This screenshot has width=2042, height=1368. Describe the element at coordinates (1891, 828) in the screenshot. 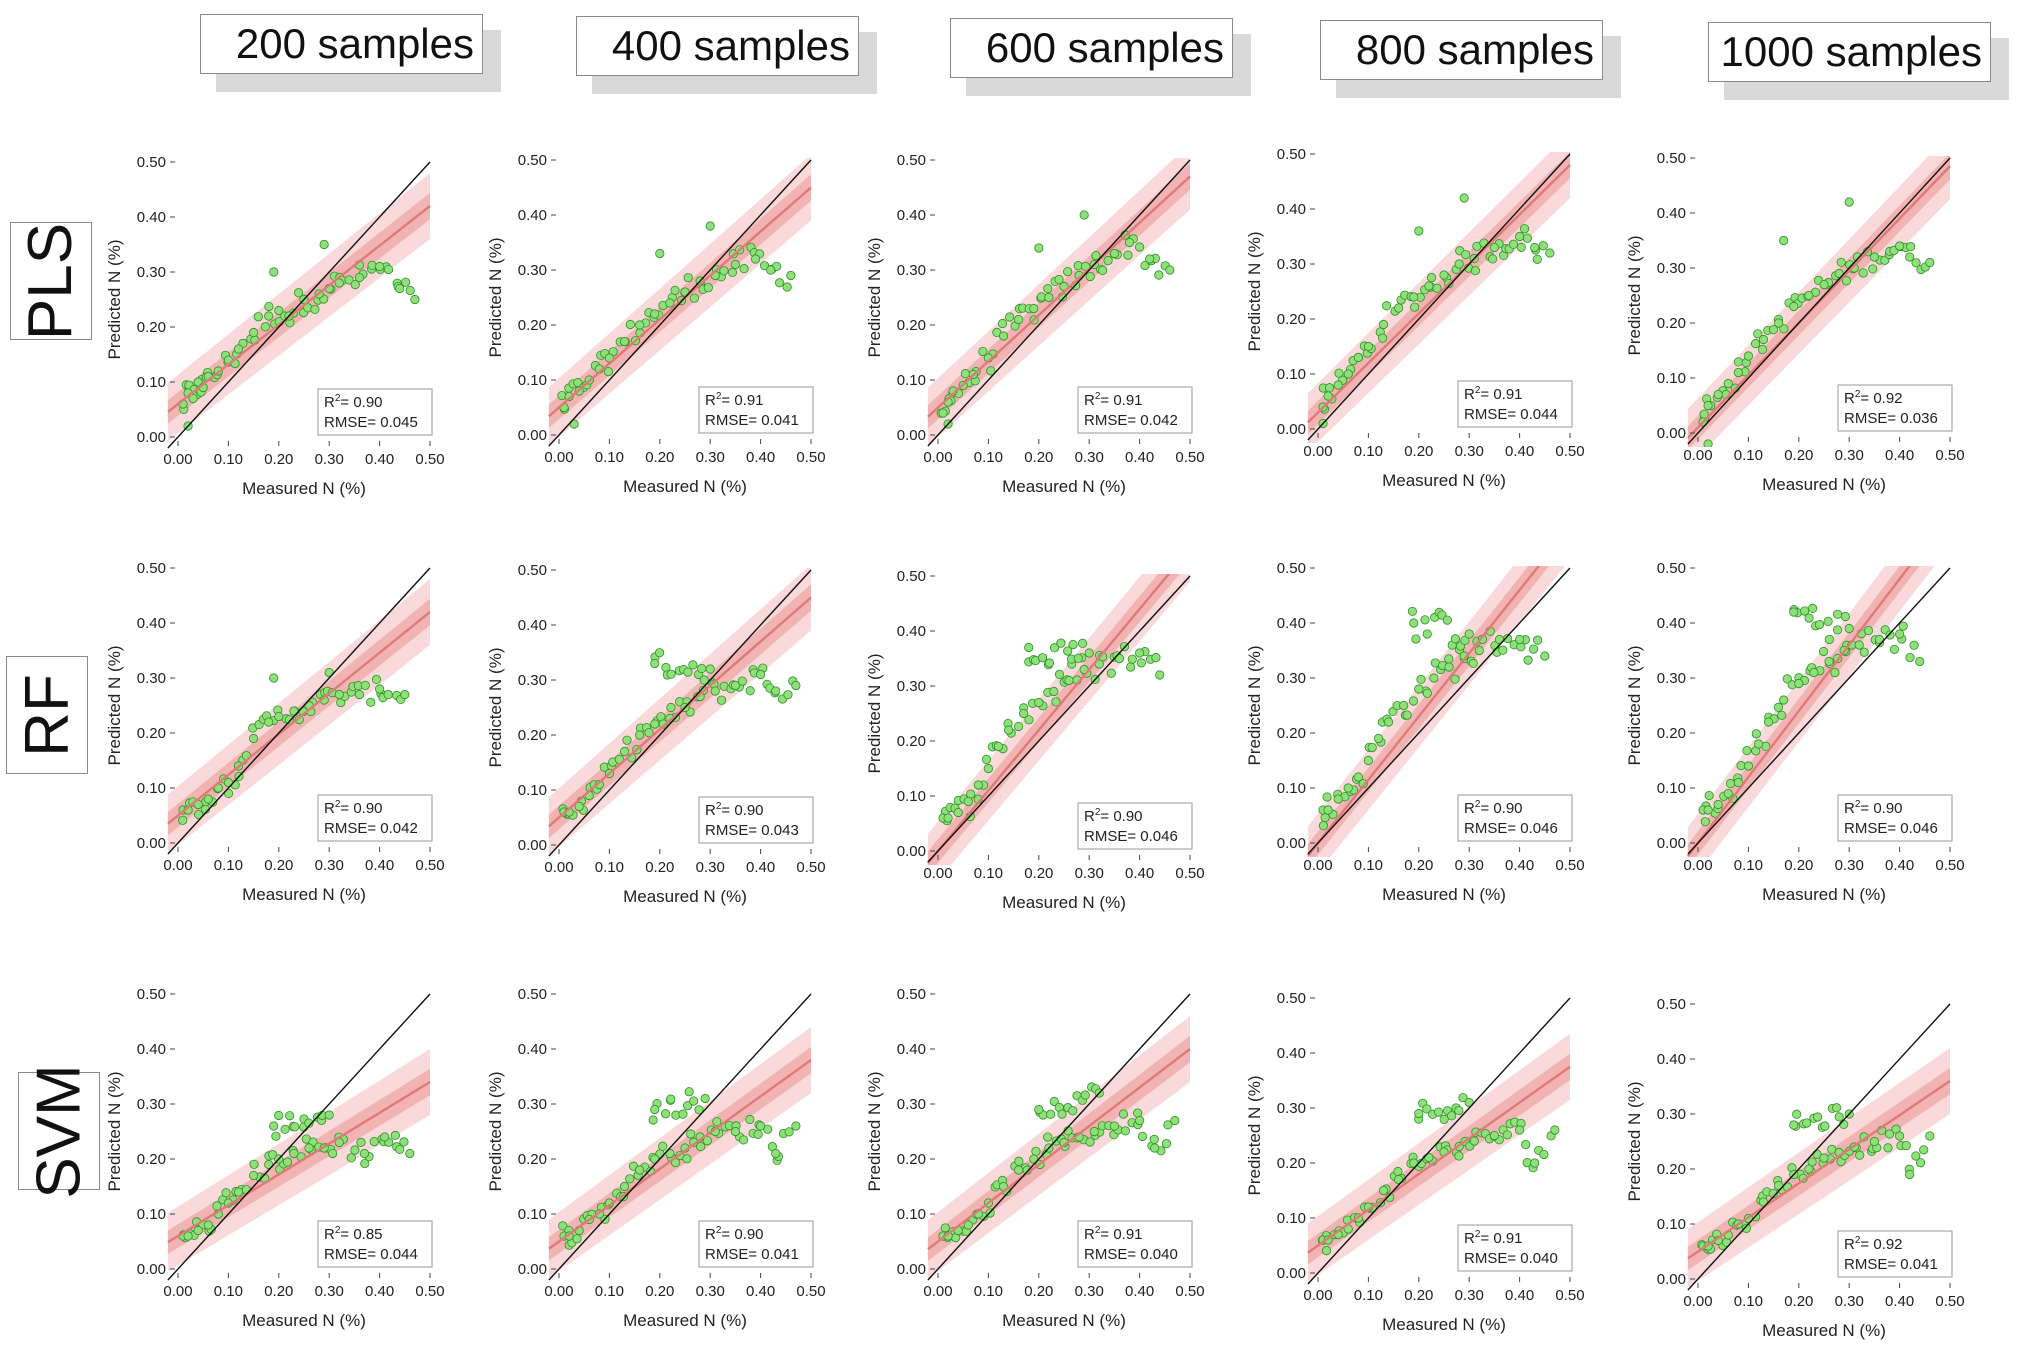

I see `rmse-label: RMSE= 0.046` at that location.